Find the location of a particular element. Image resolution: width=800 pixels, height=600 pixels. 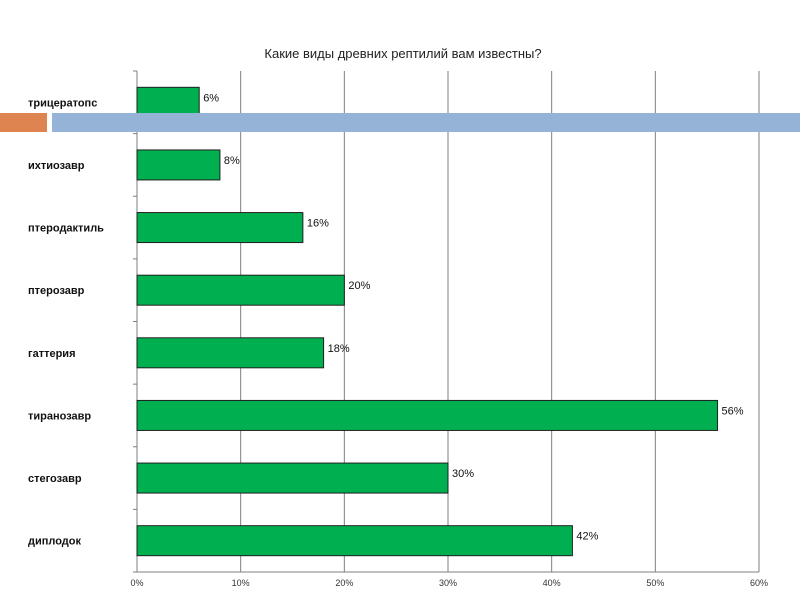

value-label: 56% is located at coordinates (733, 411).